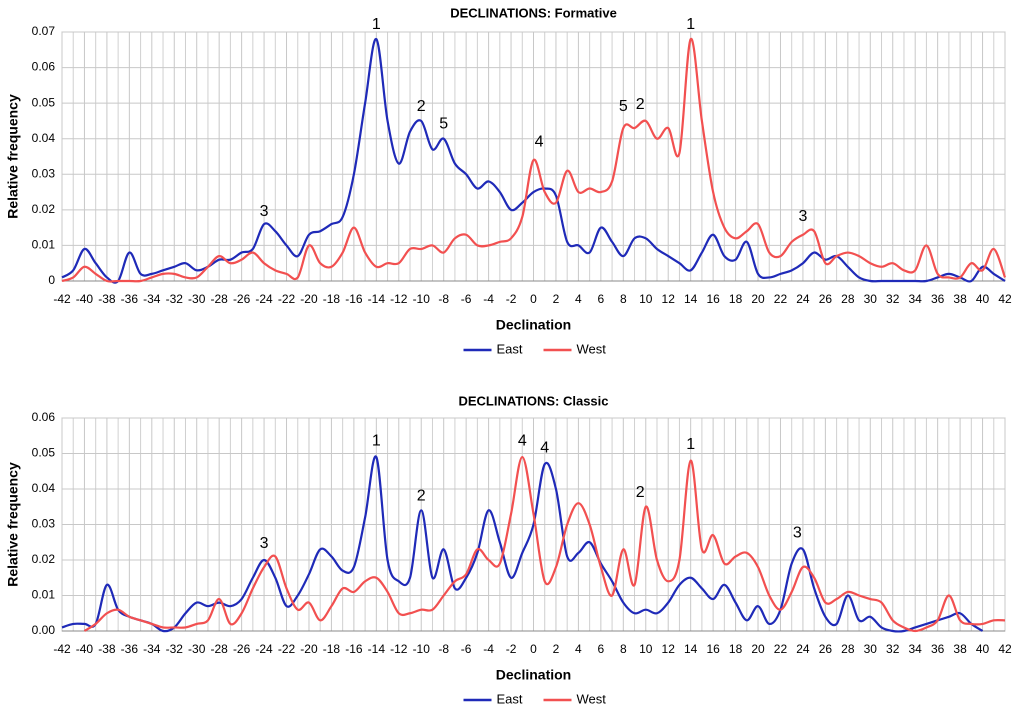  What do you see at coordinates (44, 138) in the screenshot?
I see `y-tick-label: 0.04` at bounding box center [44, 138].